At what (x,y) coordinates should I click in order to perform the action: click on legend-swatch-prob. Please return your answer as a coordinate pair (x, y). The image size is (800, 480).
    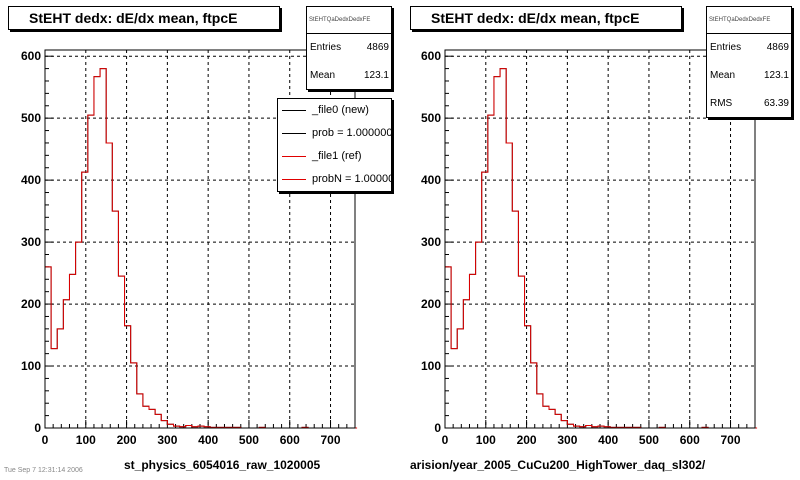
    Looking at the image, I should click on (294, 133).